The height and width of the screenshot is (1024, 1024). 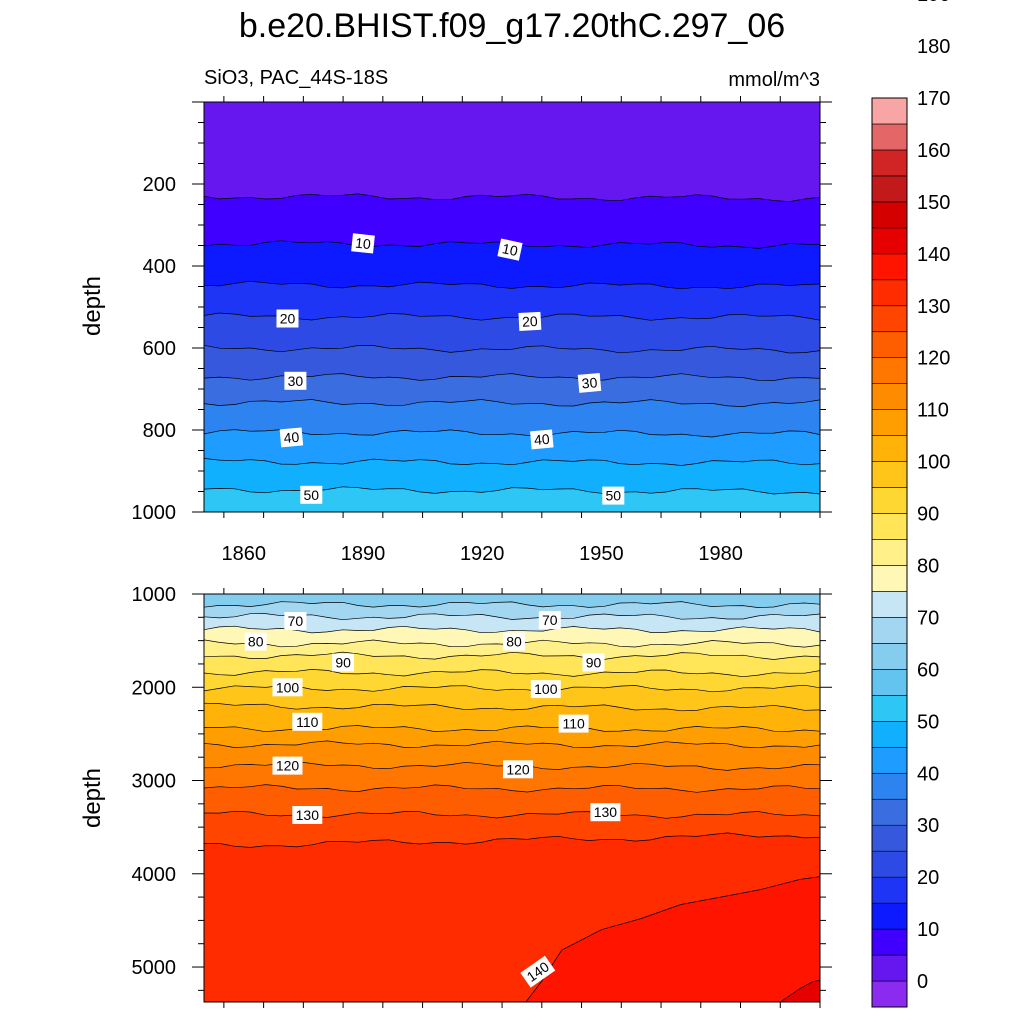 What do you see at coordinates (159, 267) in the screenshot?
I see `y-tick-label: 400` at bounding box center [159, 267].